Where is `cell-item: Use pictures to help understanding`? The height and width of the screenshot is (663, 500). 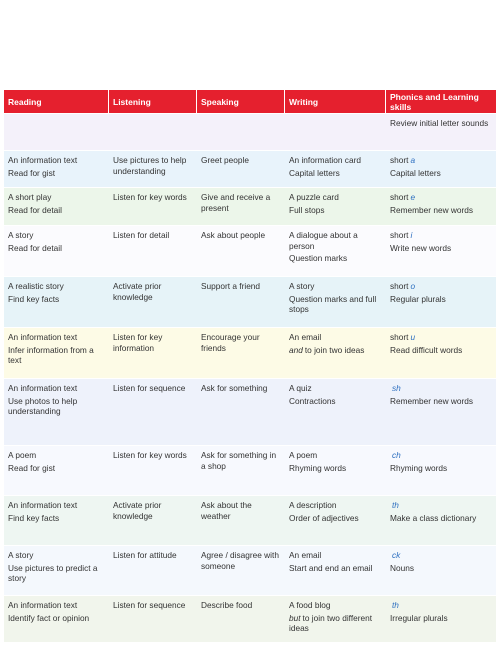 cell-item: Use pictures to help understanding is located at coordinates (150, 165).